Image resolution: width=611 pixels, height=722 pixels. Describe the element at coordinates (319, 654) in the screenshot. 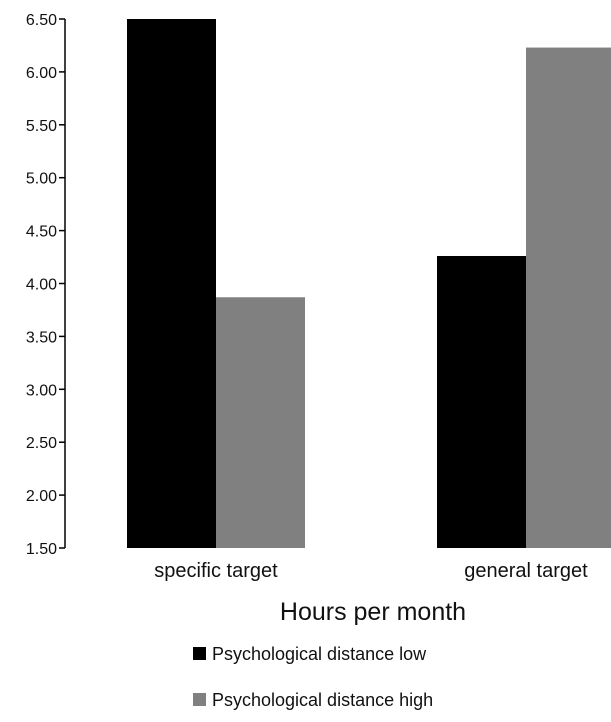

I see `legend-label: Psychological distance low` at that location.